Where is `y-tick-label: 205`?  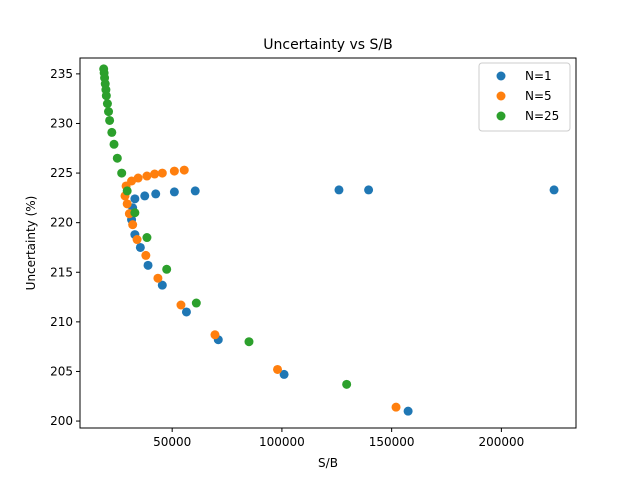
y-tick-label: 205 is located at coordinates (61, 371).